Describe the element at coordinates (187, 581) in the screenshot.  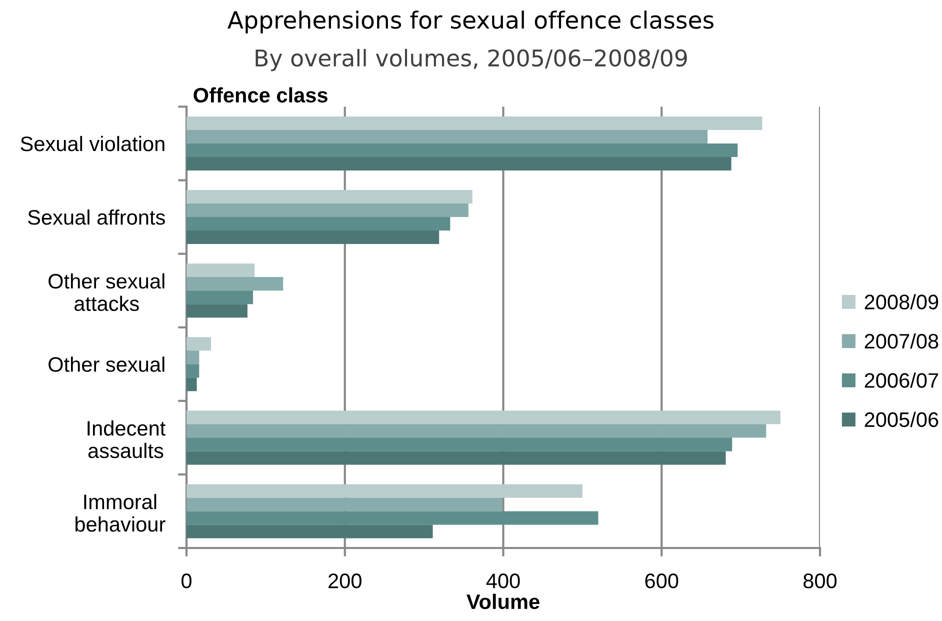
I see `x-tick-label: 0` at that location.